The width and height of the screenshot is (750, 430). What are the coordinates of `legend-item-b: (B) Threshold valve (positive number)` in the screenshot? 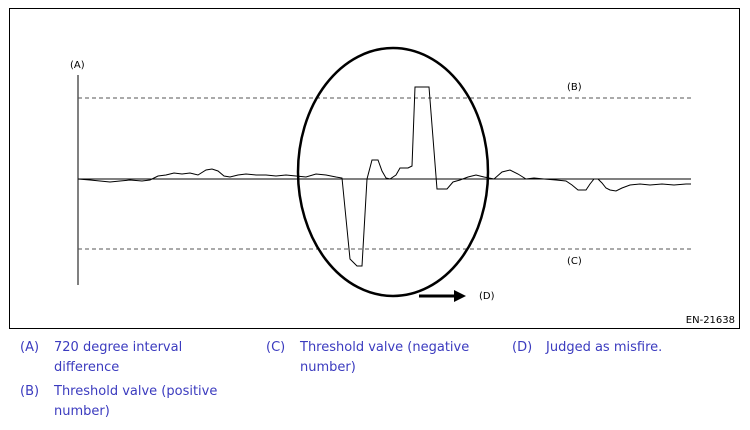 It's located at (130, 402).